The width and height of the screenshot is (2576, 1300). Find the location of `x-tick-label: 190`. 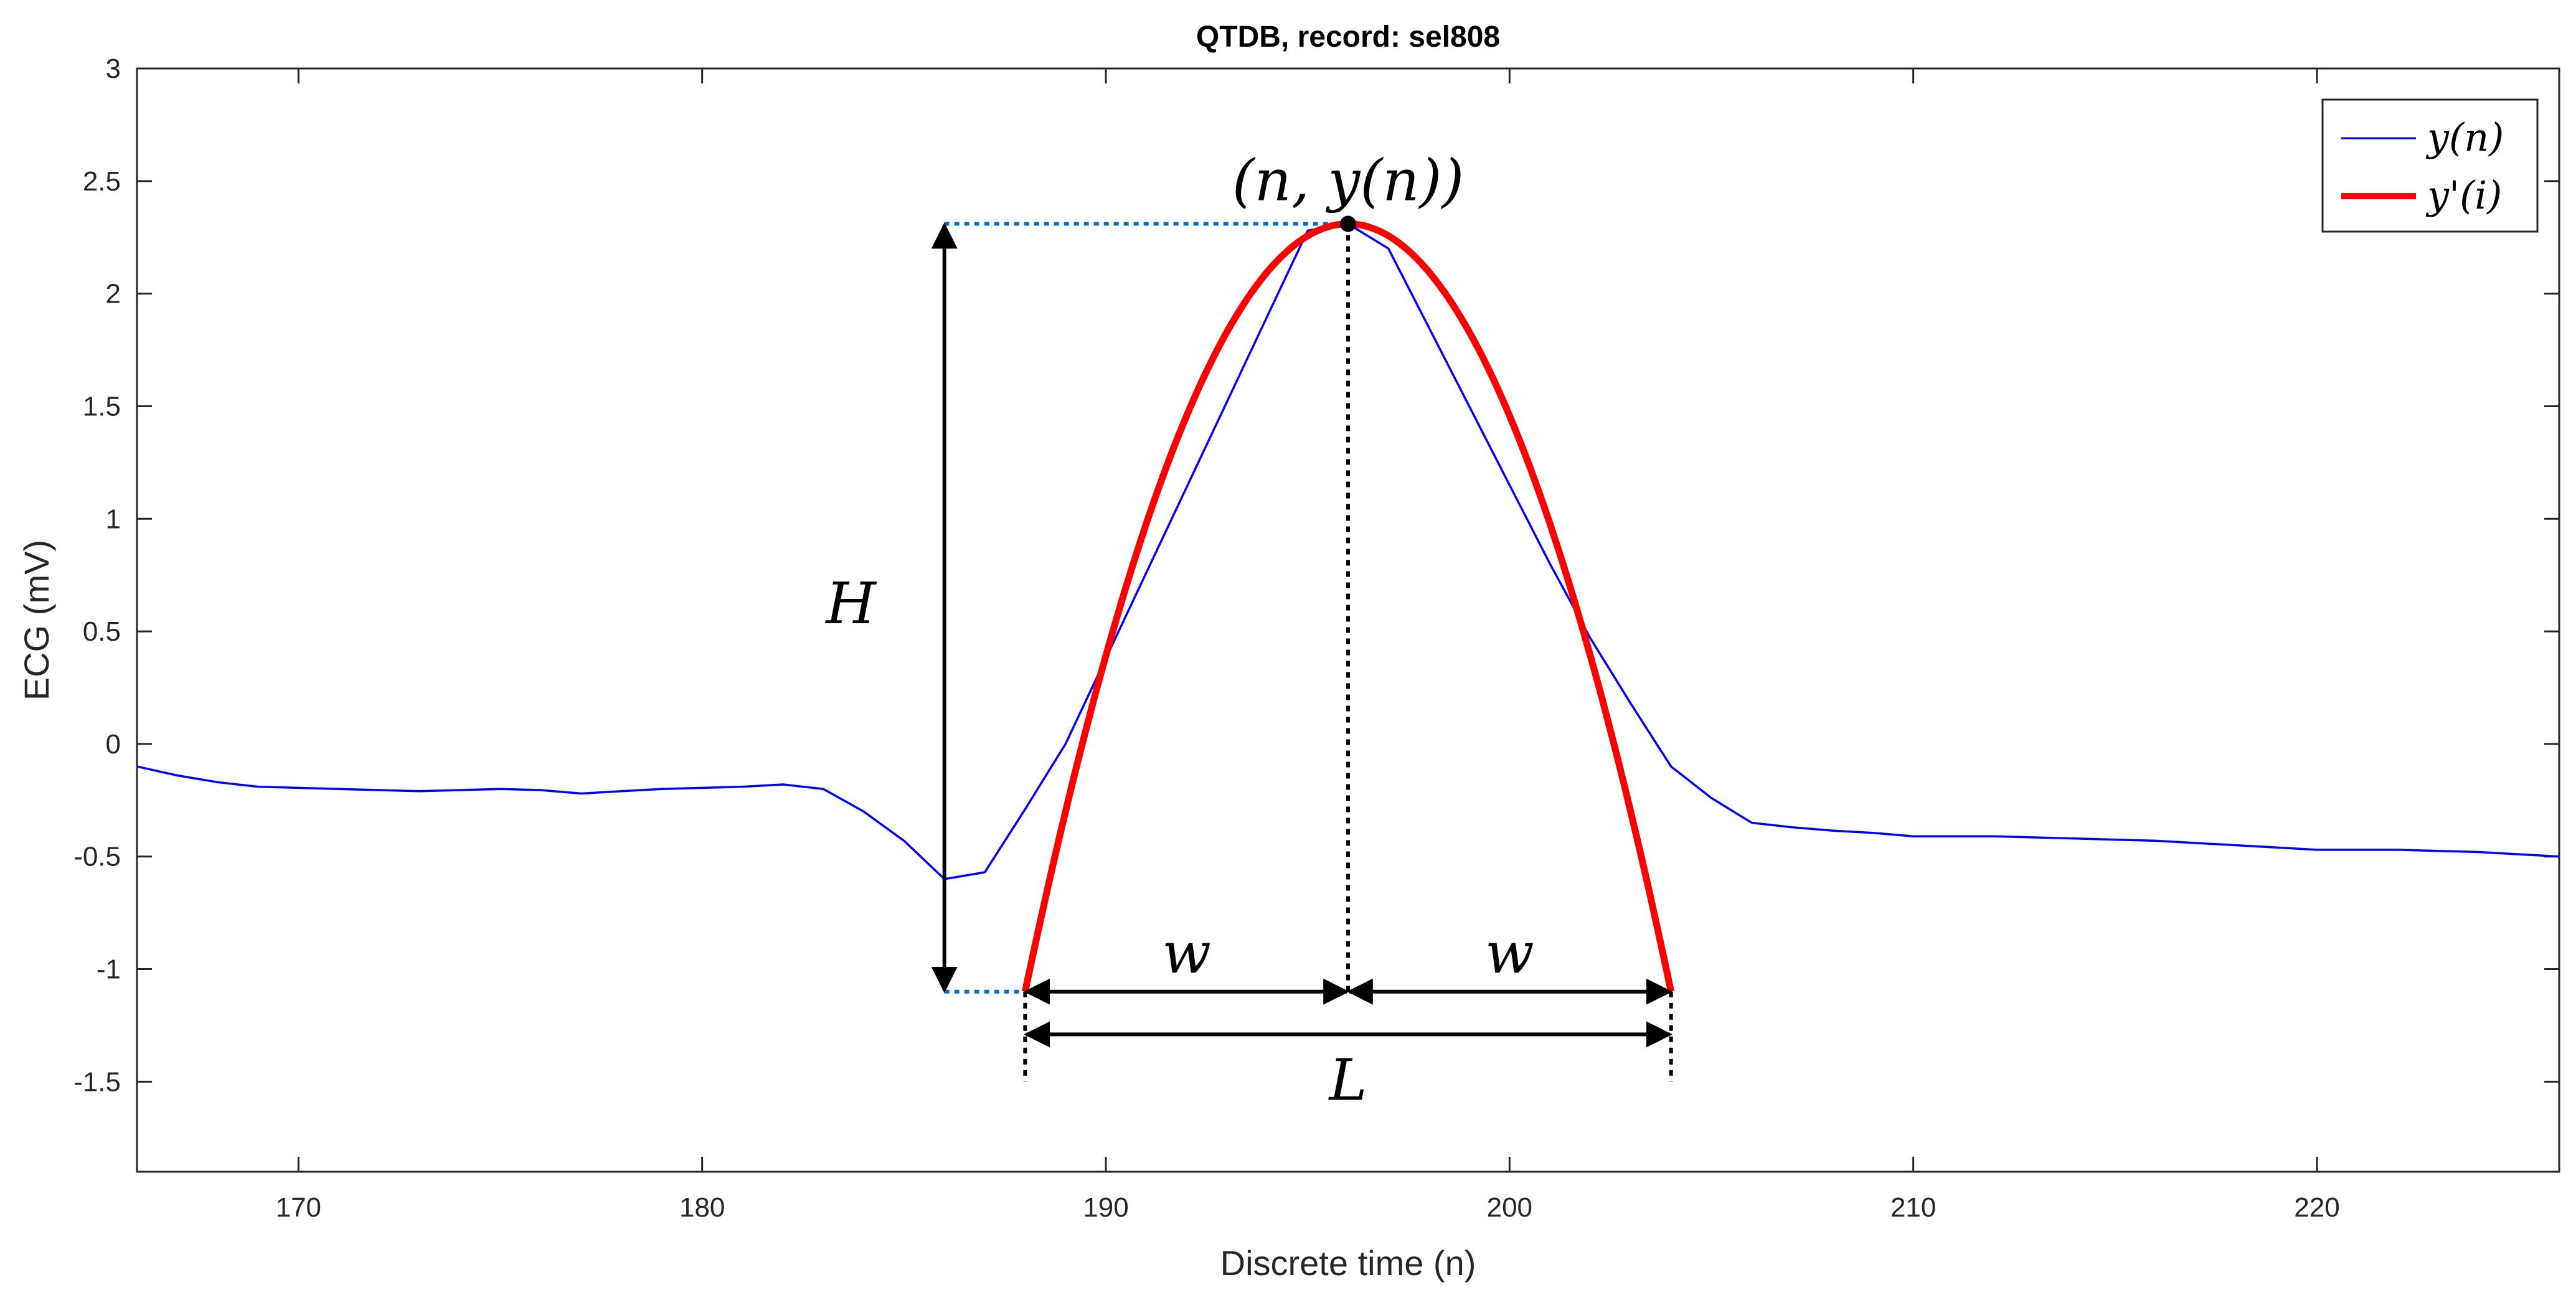

x-tick-label: 190 is located at coordinates (1105, 1207).